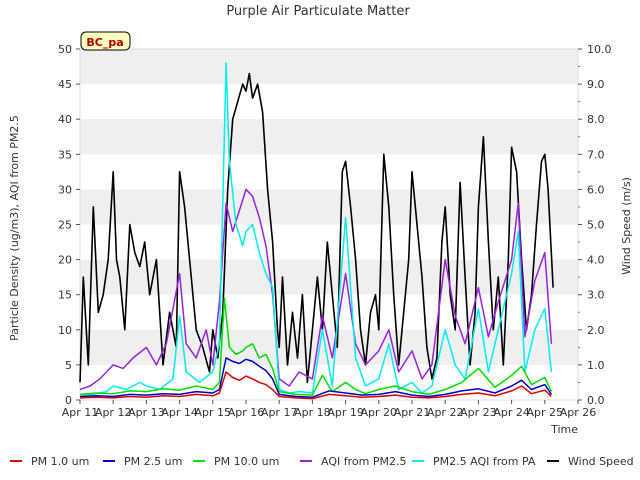 This screenshot has width=640, height=480. What do you see at coordinates (599, 49) in the screenshot?
I see `right-tick-label: 10.0` at bounding box center [599, 49].